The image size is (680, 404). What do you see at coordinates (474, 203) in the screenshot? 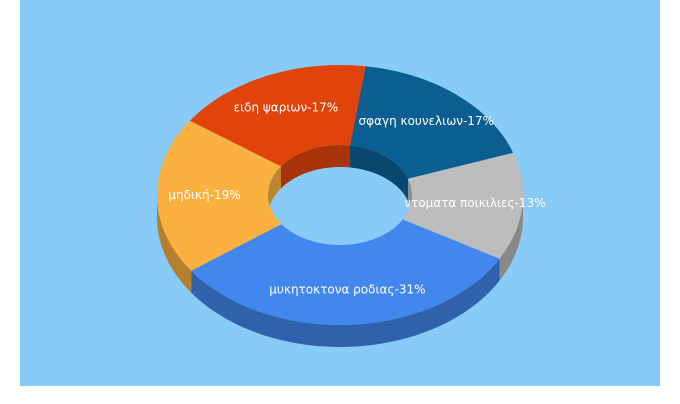
I see `data-label: ντοματα ποικιλιες-13%` at bounding box center [474, 203].